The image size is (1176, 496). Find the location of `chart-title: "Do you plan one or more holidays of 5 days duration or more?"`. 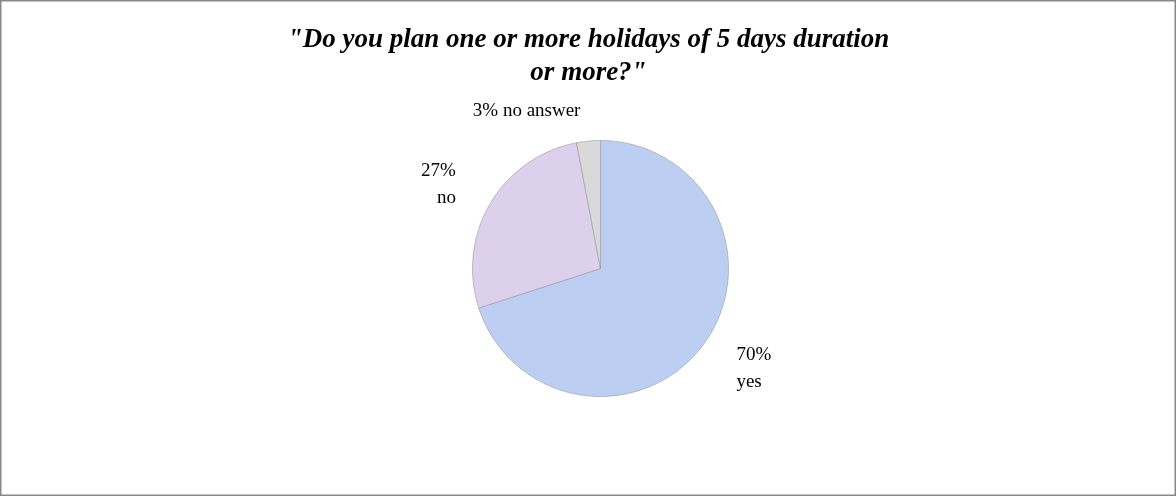

chart-title: "Do you plan one or more holidays of 5 days duration or more?" is located at coordinates (588, 54).